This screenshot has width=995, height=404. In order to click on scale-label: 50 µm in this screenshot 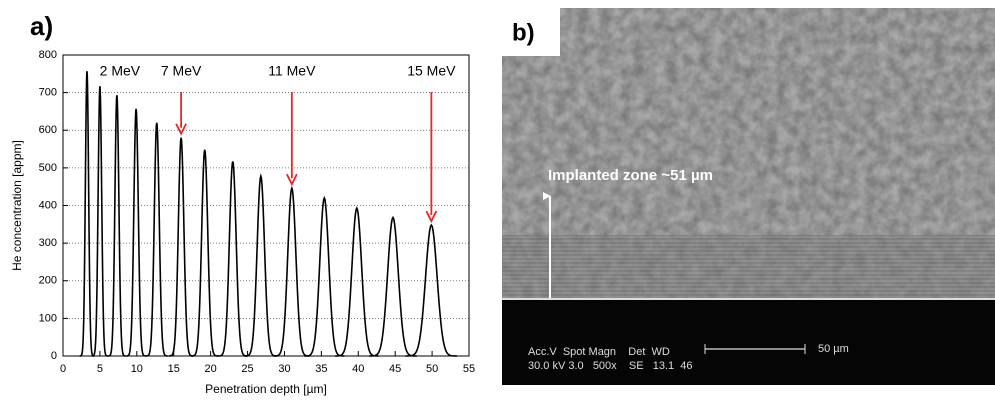, I will do `click(833, 349)`.